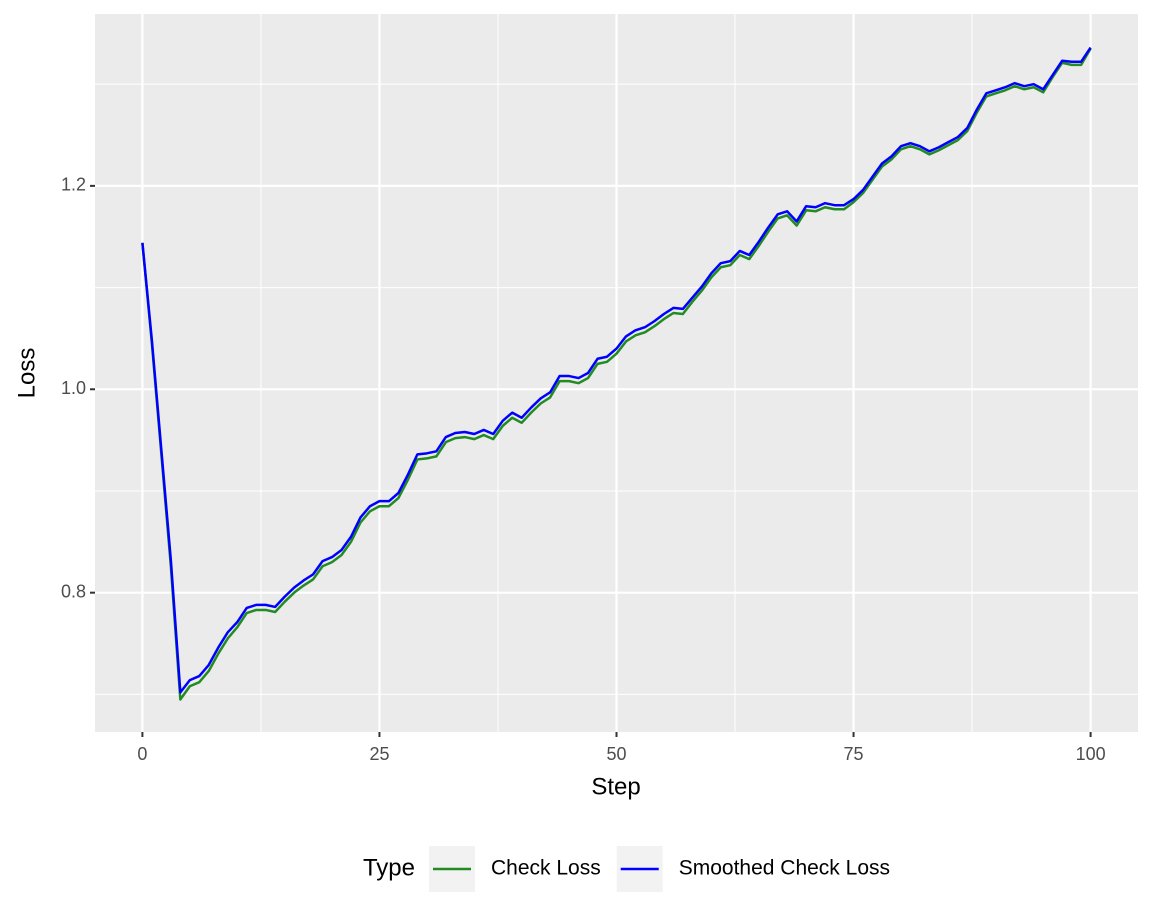  I want to click on x-tick-label: 100, so click(1091, 754).